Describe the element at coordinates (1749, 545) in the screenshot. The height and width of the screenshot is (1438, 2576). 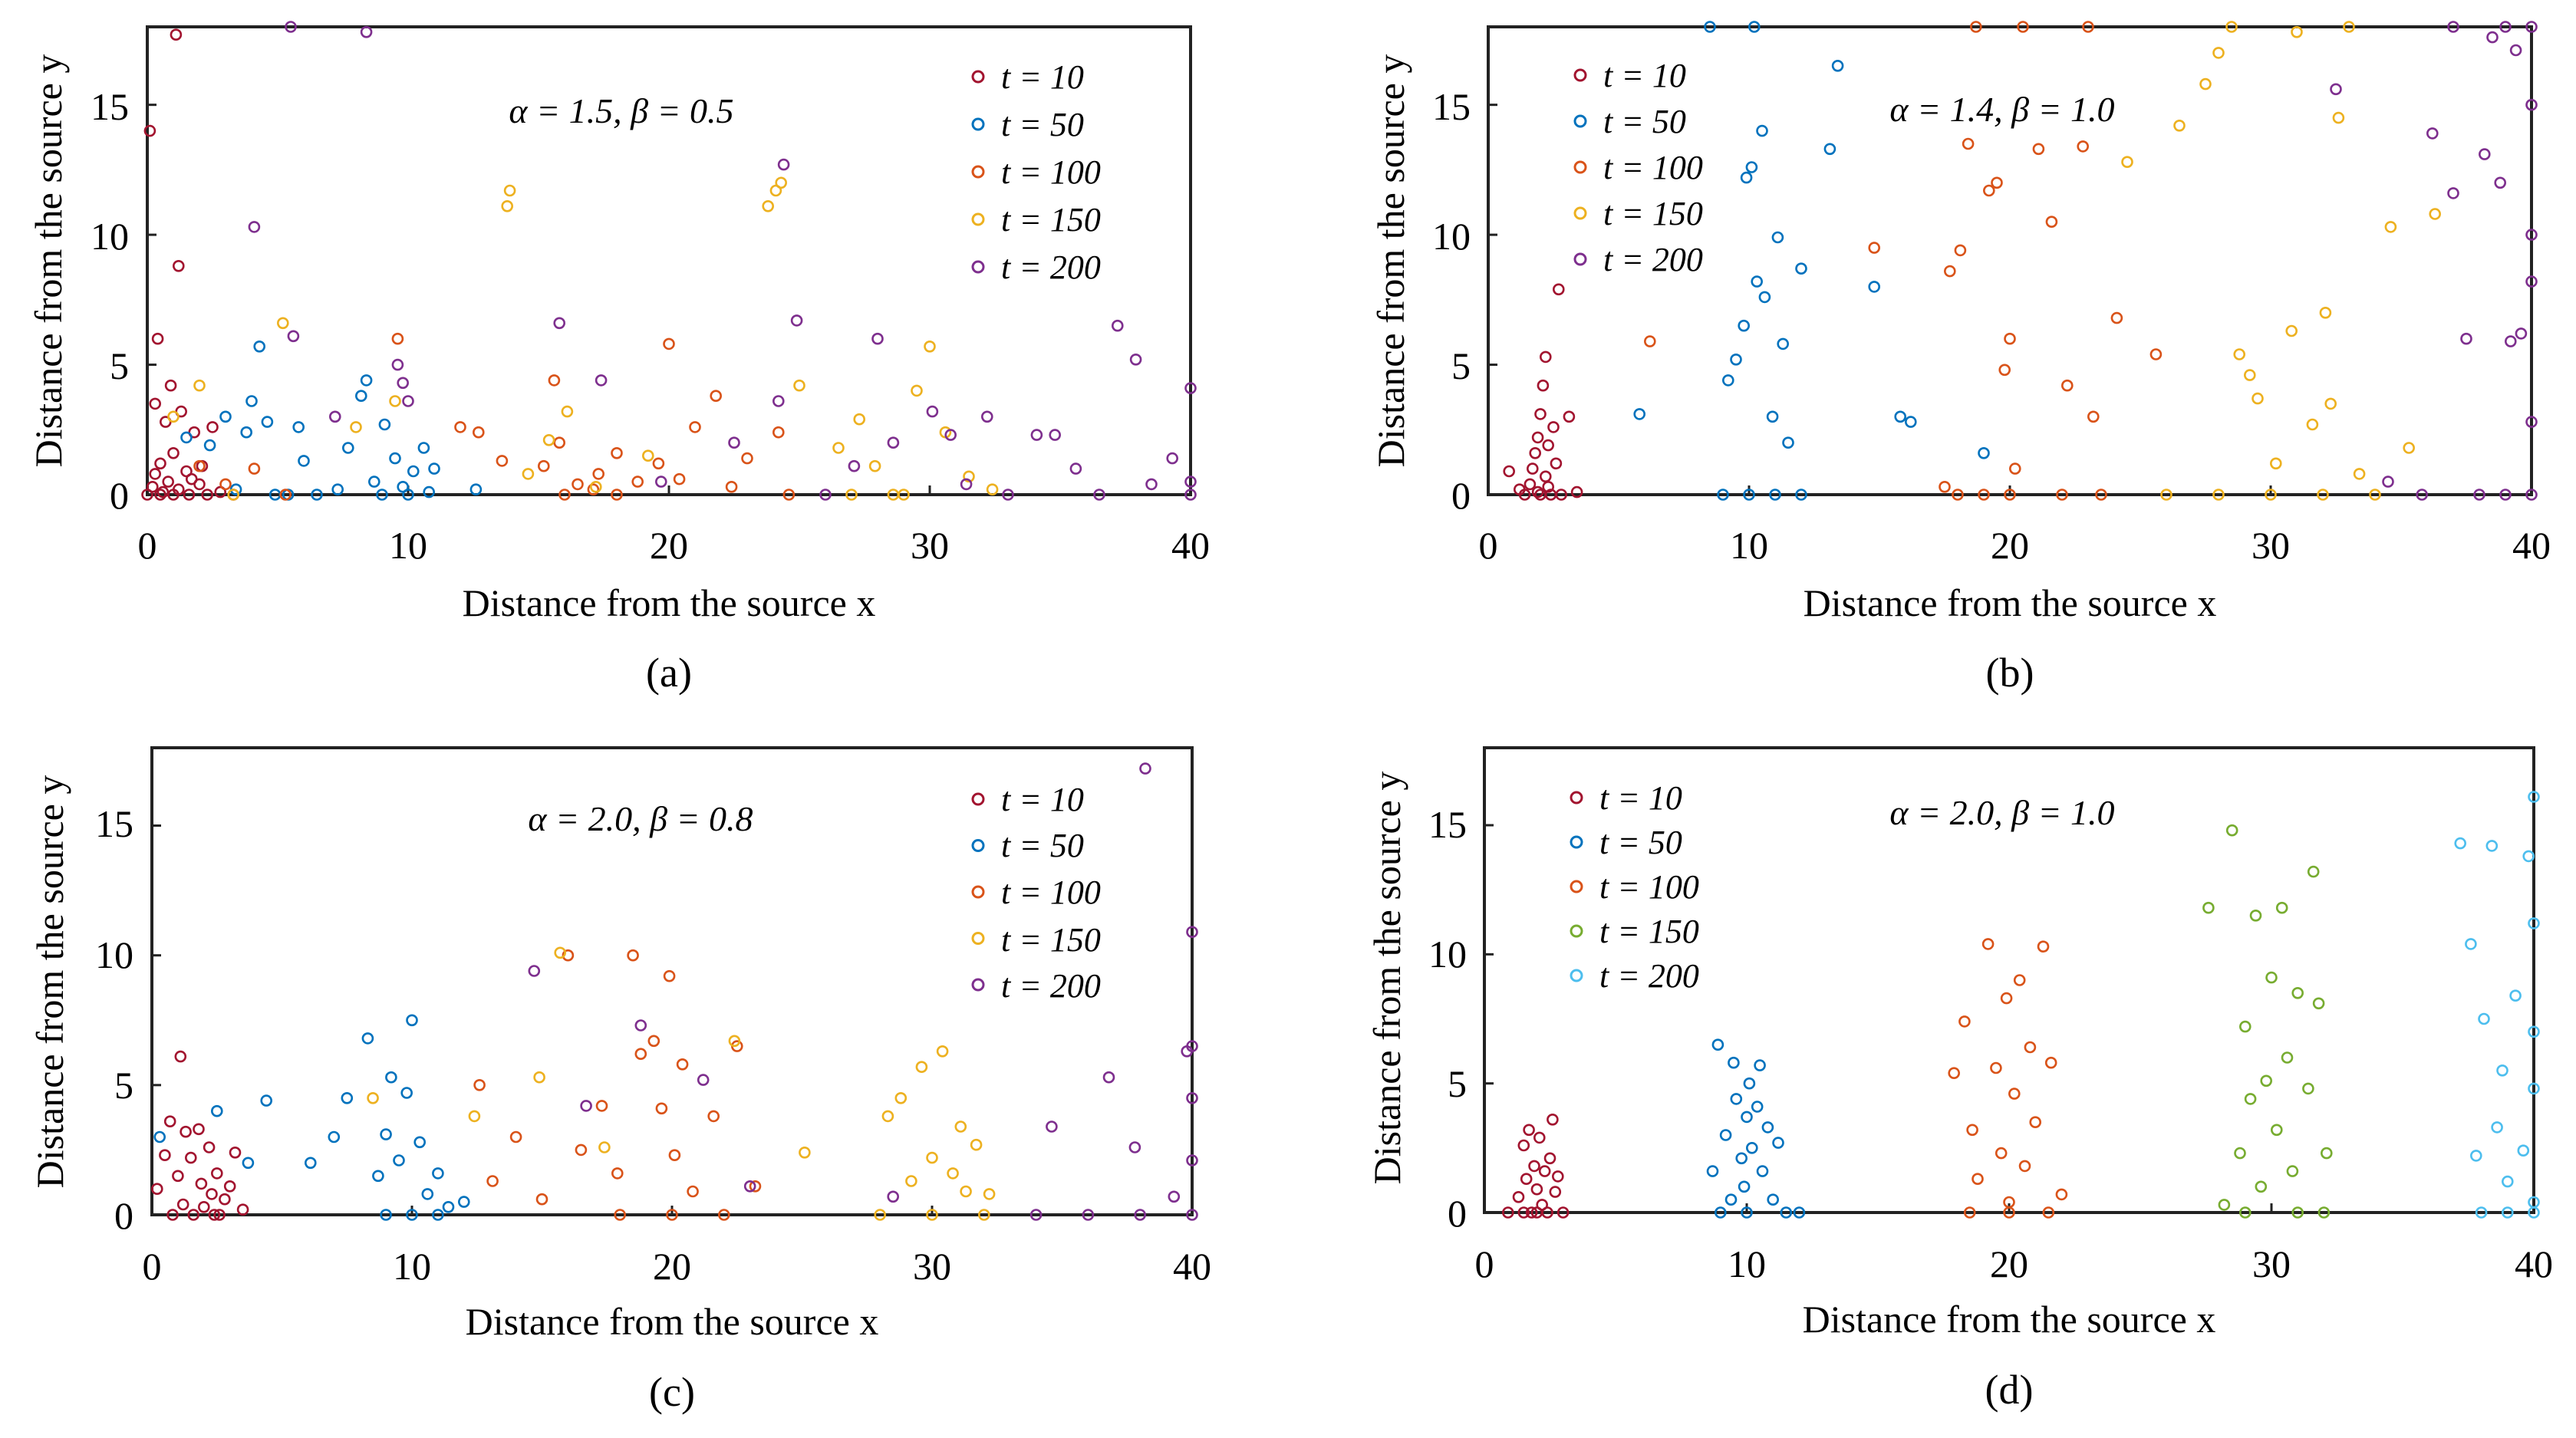
I see `x-tick-label: 10` at that location.